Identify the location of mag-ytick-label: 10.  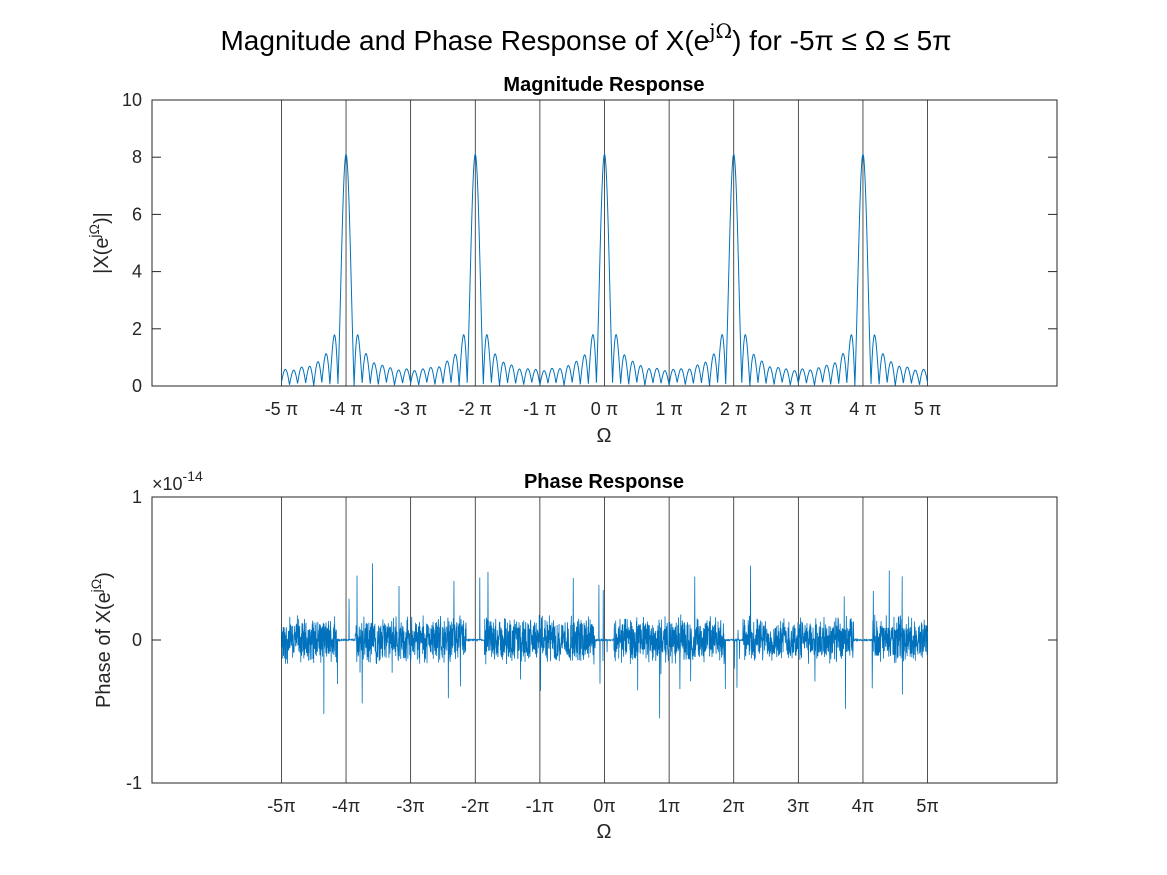
(132, 100).